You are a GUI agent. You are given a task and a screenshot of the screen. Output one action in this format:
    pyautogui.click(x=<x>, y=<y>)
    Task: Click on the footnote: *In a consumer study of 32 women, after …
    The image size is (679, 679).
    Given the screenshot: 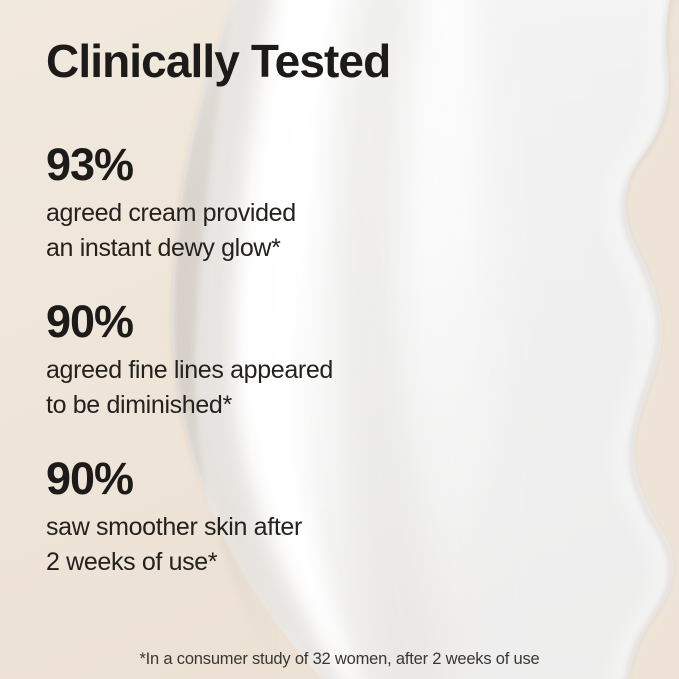 What is the action you would take?
    pyautogui.click(x=339, y=659)
    